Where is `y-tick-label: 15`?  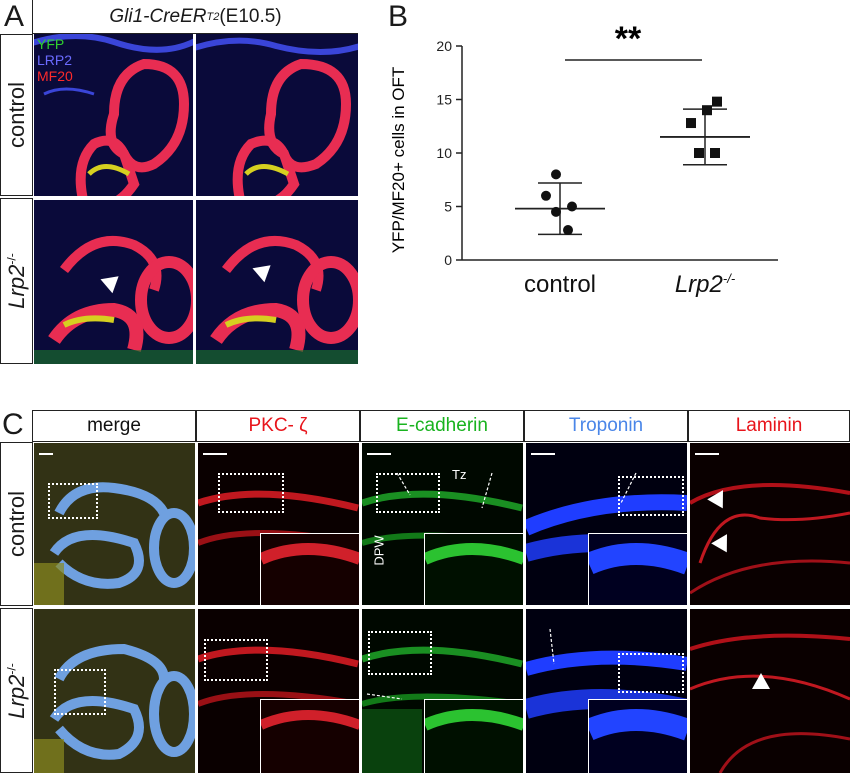
y-tick-label: 15 is located at coordinates (444, 100).